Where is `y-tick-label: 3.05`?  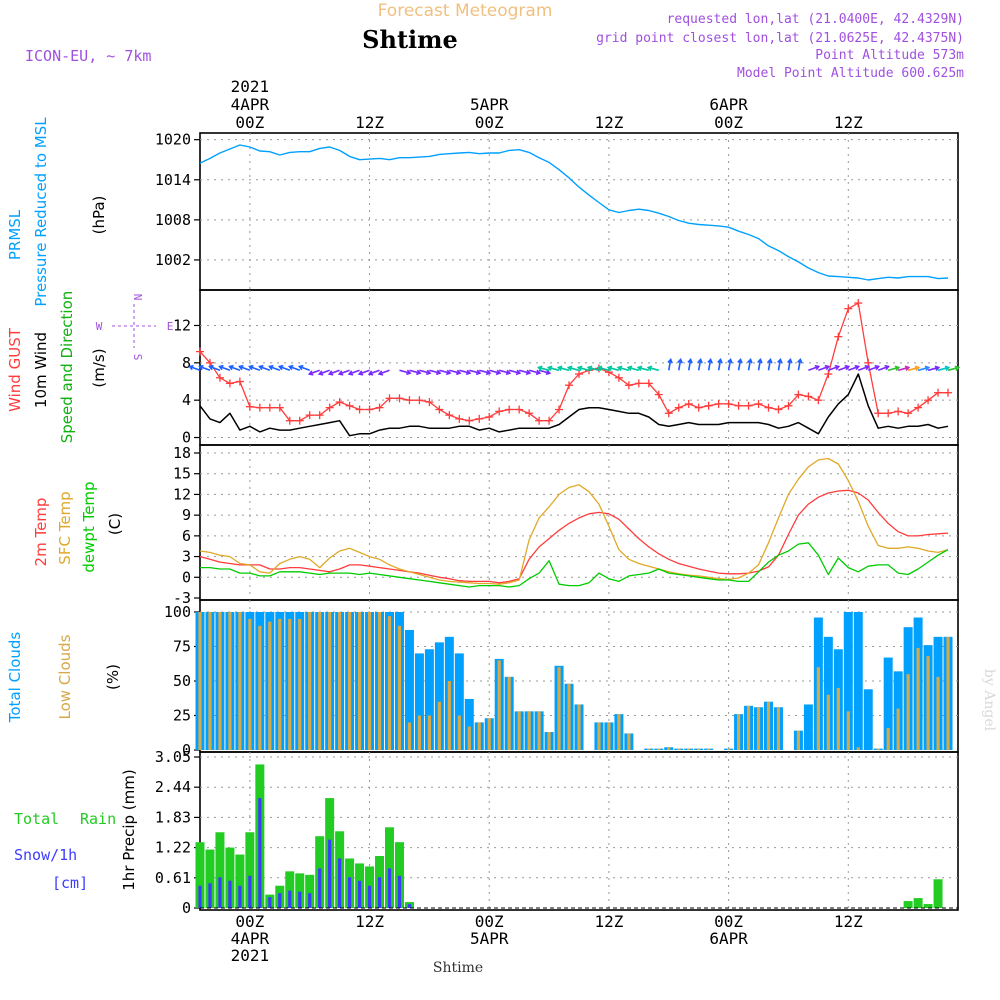 y-tick-label: 3.05 is located at coordinates (173, 757).